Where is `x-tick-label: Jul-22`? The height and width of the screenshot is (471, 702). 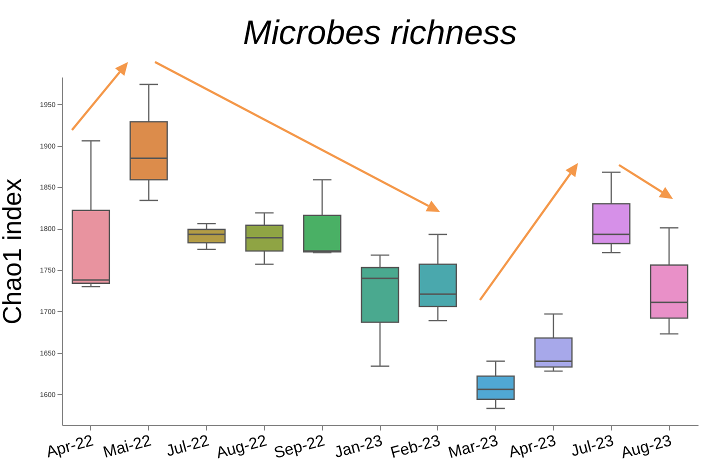
x-tick-label: Jul-22 is located at coordinates (188, 446).